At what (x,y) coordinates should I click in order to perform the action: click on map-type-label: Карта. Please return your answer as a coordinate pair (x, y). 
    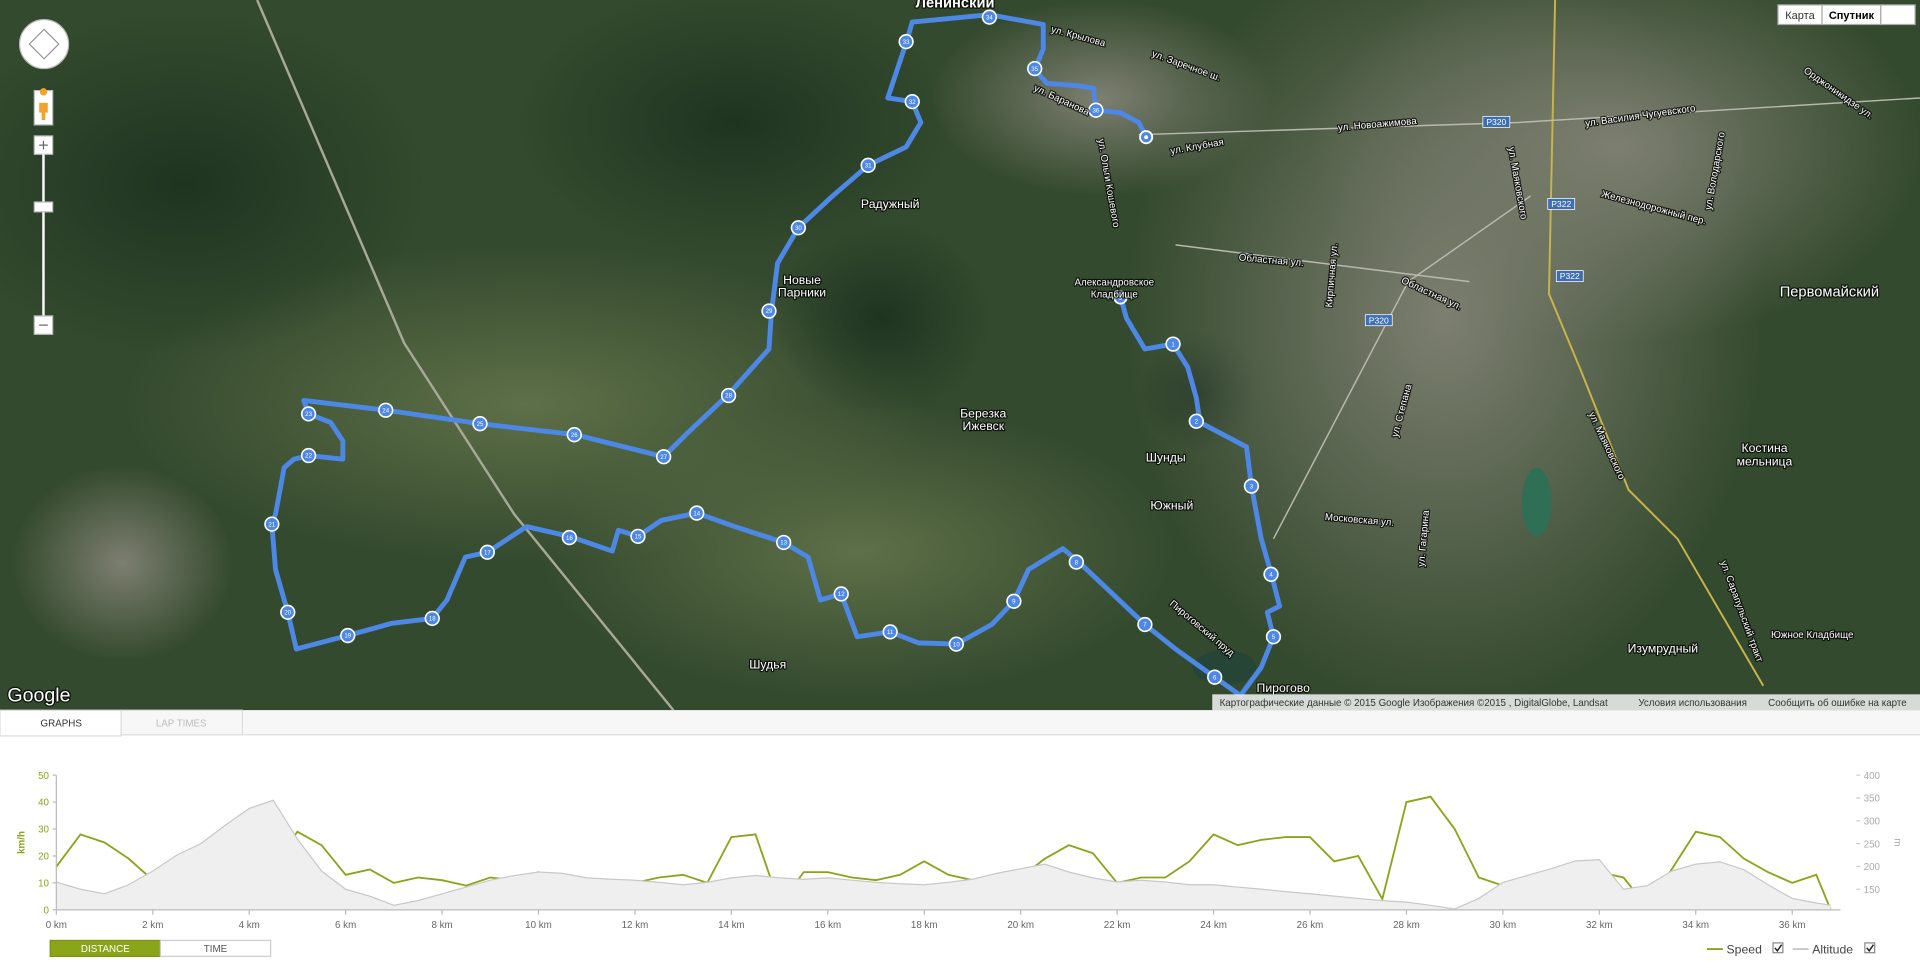
    Looking at the image, I should click on (1800, 16).